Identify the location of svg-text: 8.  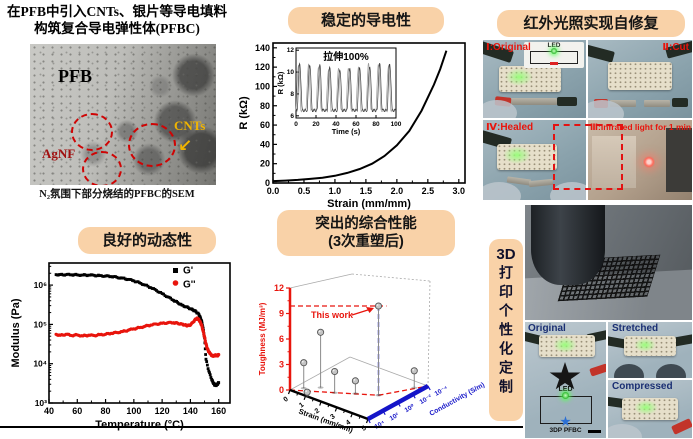
(292, 94).